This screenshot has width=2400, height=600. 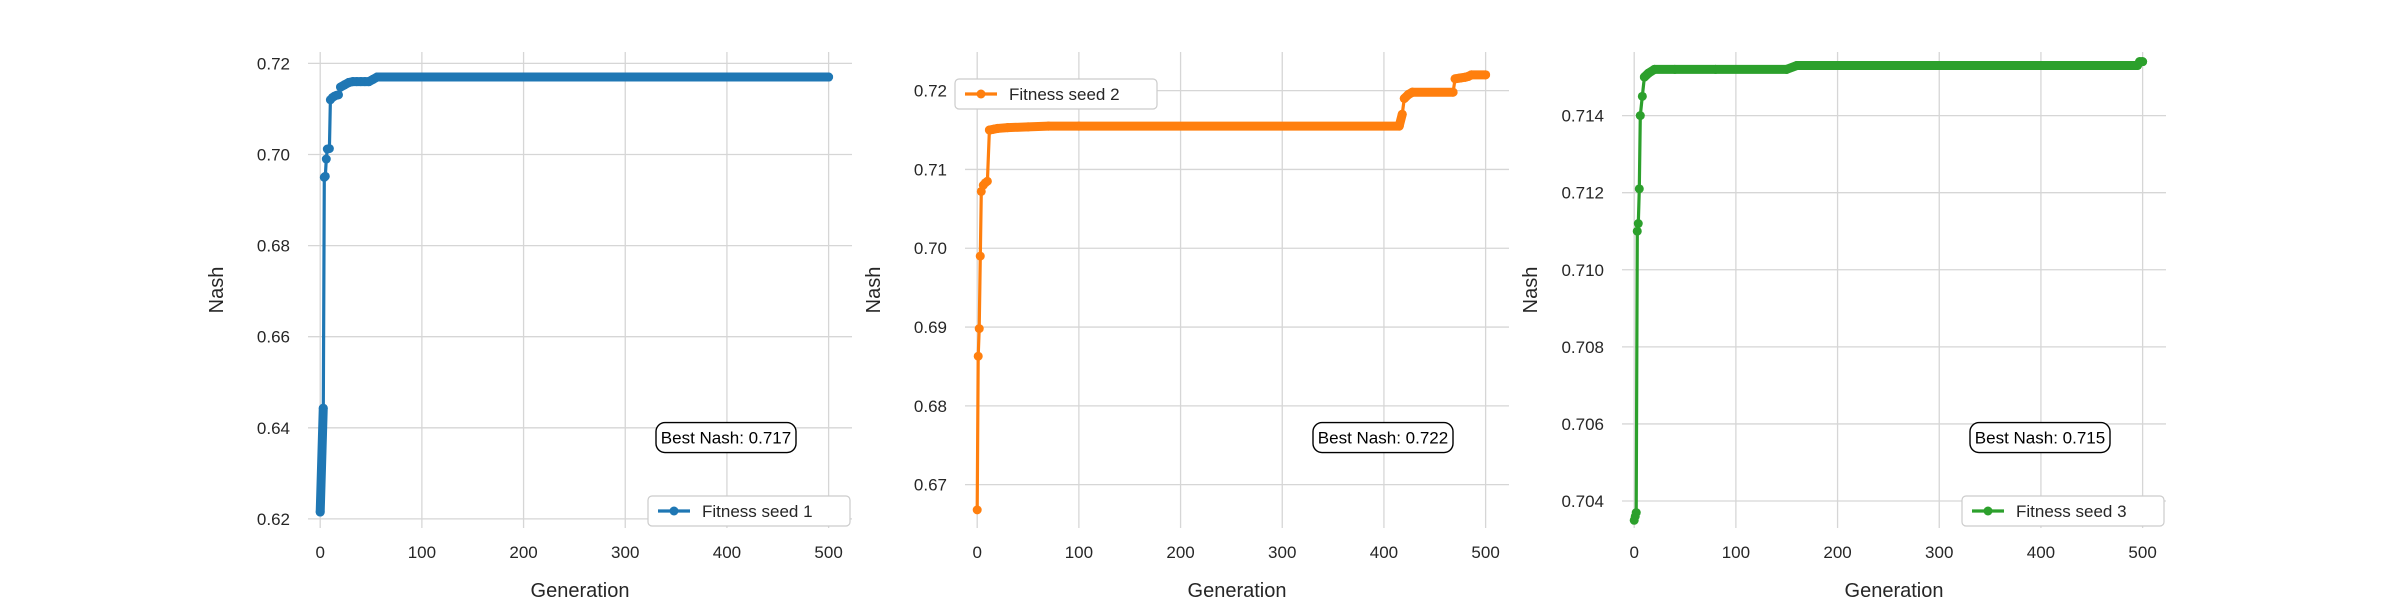 What do you see at coordinates (1582, 424) in the screenshot?
I see `y-tick-label: 0.706` at bounding box center [1582, 424].